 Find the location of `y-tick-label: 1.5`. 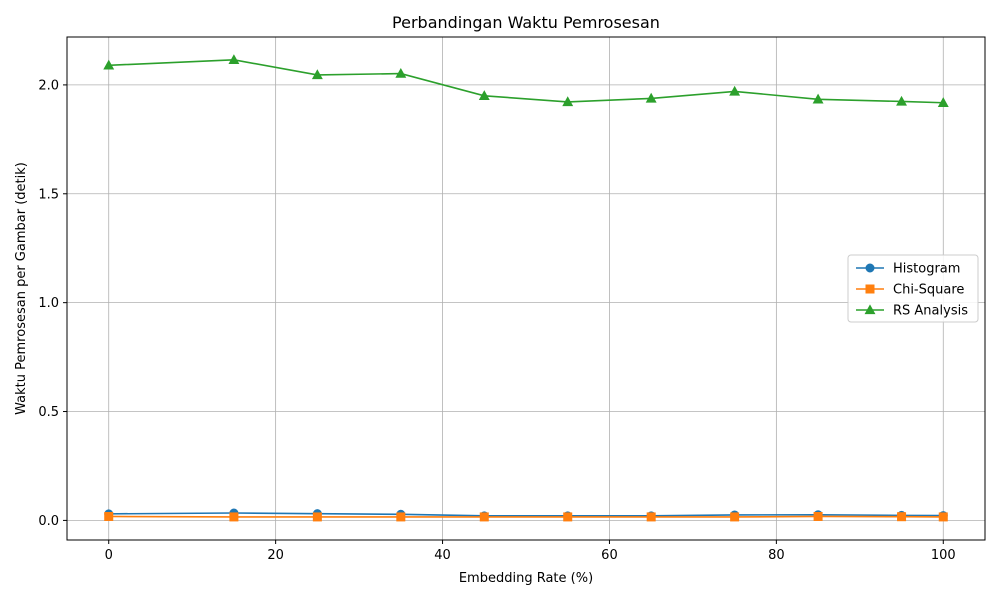

y-tick-label: 1.5 is located at coordinates (48, 194).